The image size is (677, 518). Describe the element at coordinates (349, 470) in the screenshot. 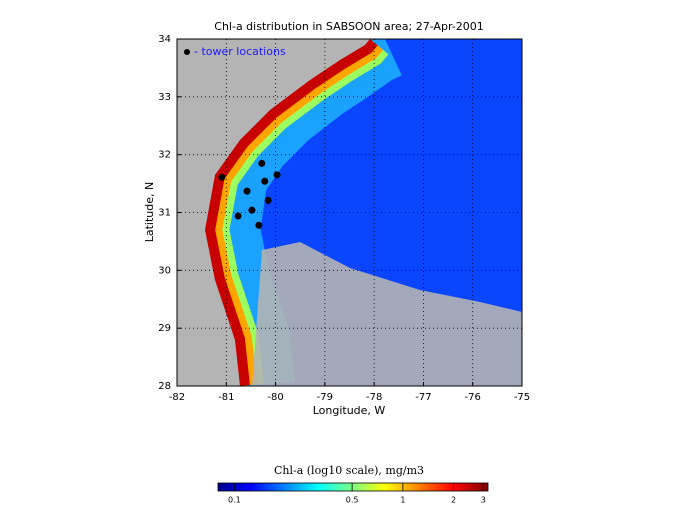

I see `colorbar-title: Chl-a (log10 scale), mg/m3` at that location.